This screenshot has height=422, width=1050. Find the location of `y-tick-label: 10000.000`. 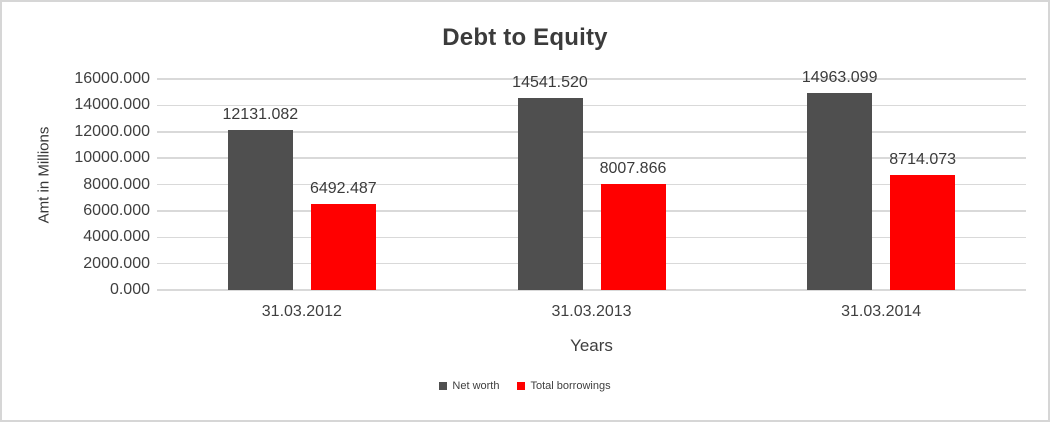

y-tick-label: 10000.000 is located at coordinates (112, 158).